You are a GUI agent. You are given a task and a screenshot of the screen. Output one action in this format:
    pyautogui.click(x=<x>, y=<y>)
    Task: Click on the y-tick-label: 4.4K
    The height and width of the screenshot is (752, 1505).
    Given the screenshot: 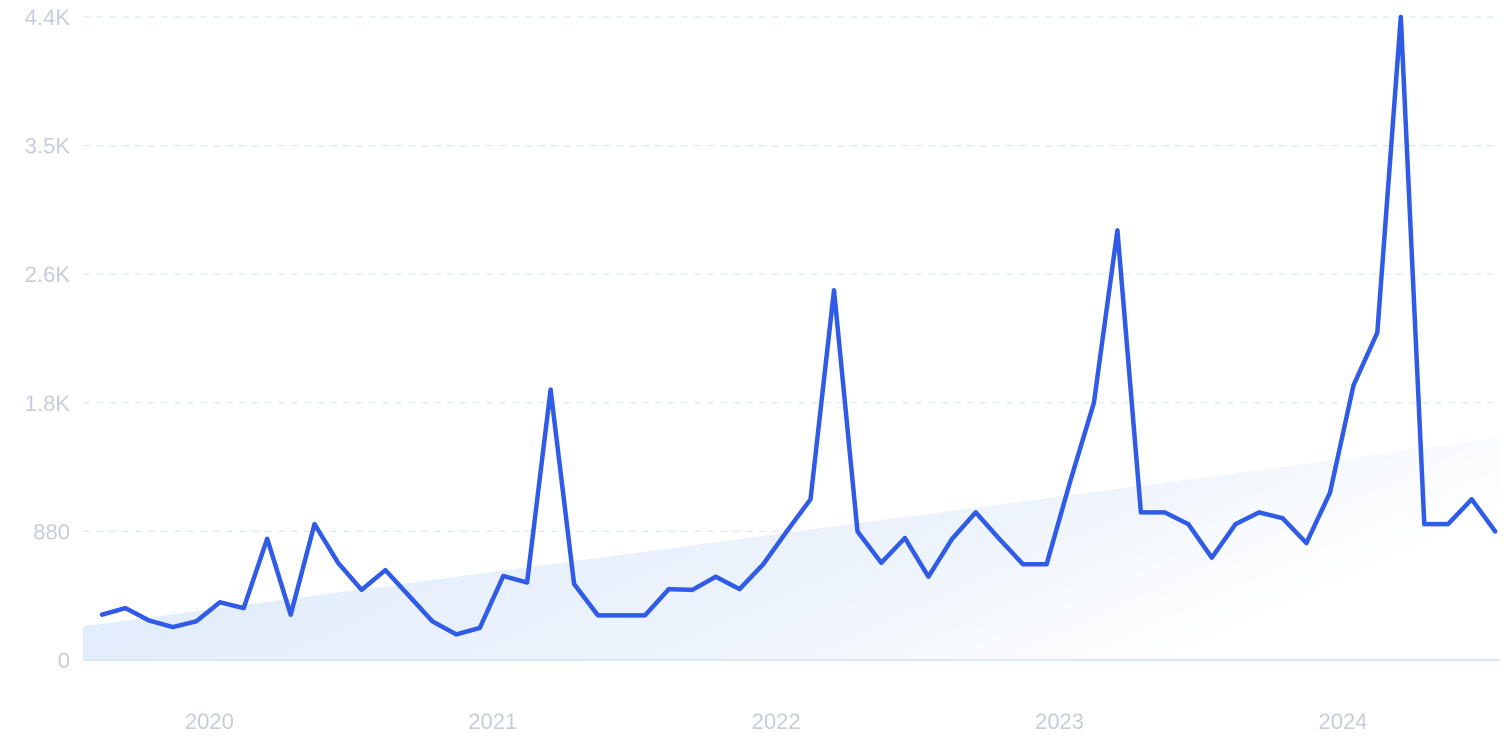 What is the action you would take?
    pyautogui.click(x=48, y=17)
    